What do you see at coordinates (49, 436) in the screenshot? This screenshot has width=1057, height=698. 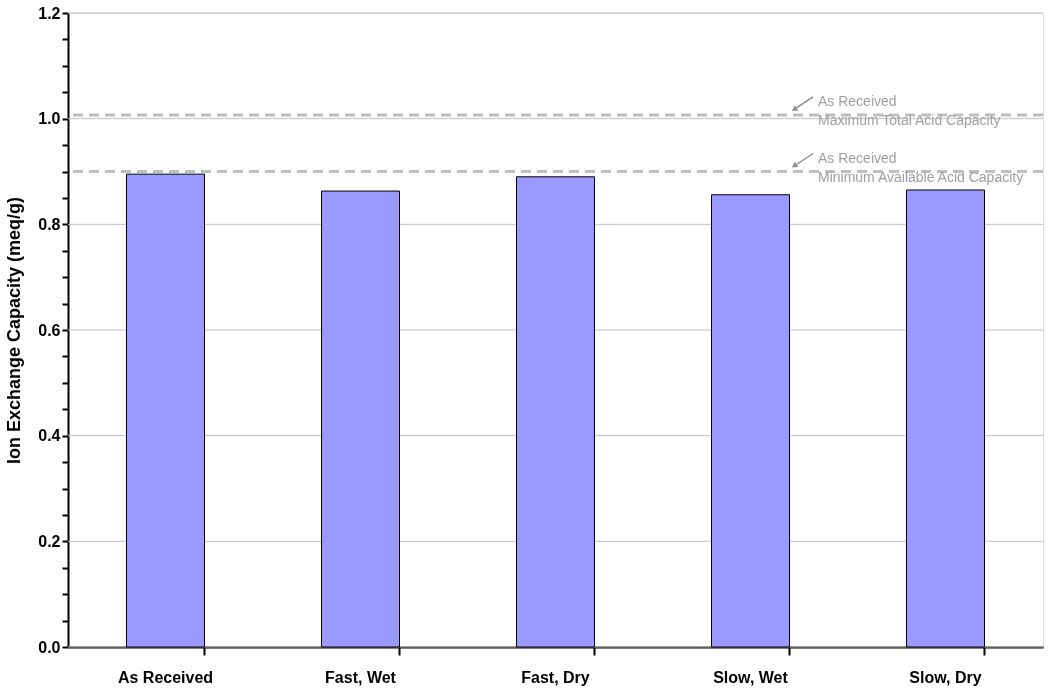 I see `y-tick-label: 0.4` at bounding box center [49, 436].